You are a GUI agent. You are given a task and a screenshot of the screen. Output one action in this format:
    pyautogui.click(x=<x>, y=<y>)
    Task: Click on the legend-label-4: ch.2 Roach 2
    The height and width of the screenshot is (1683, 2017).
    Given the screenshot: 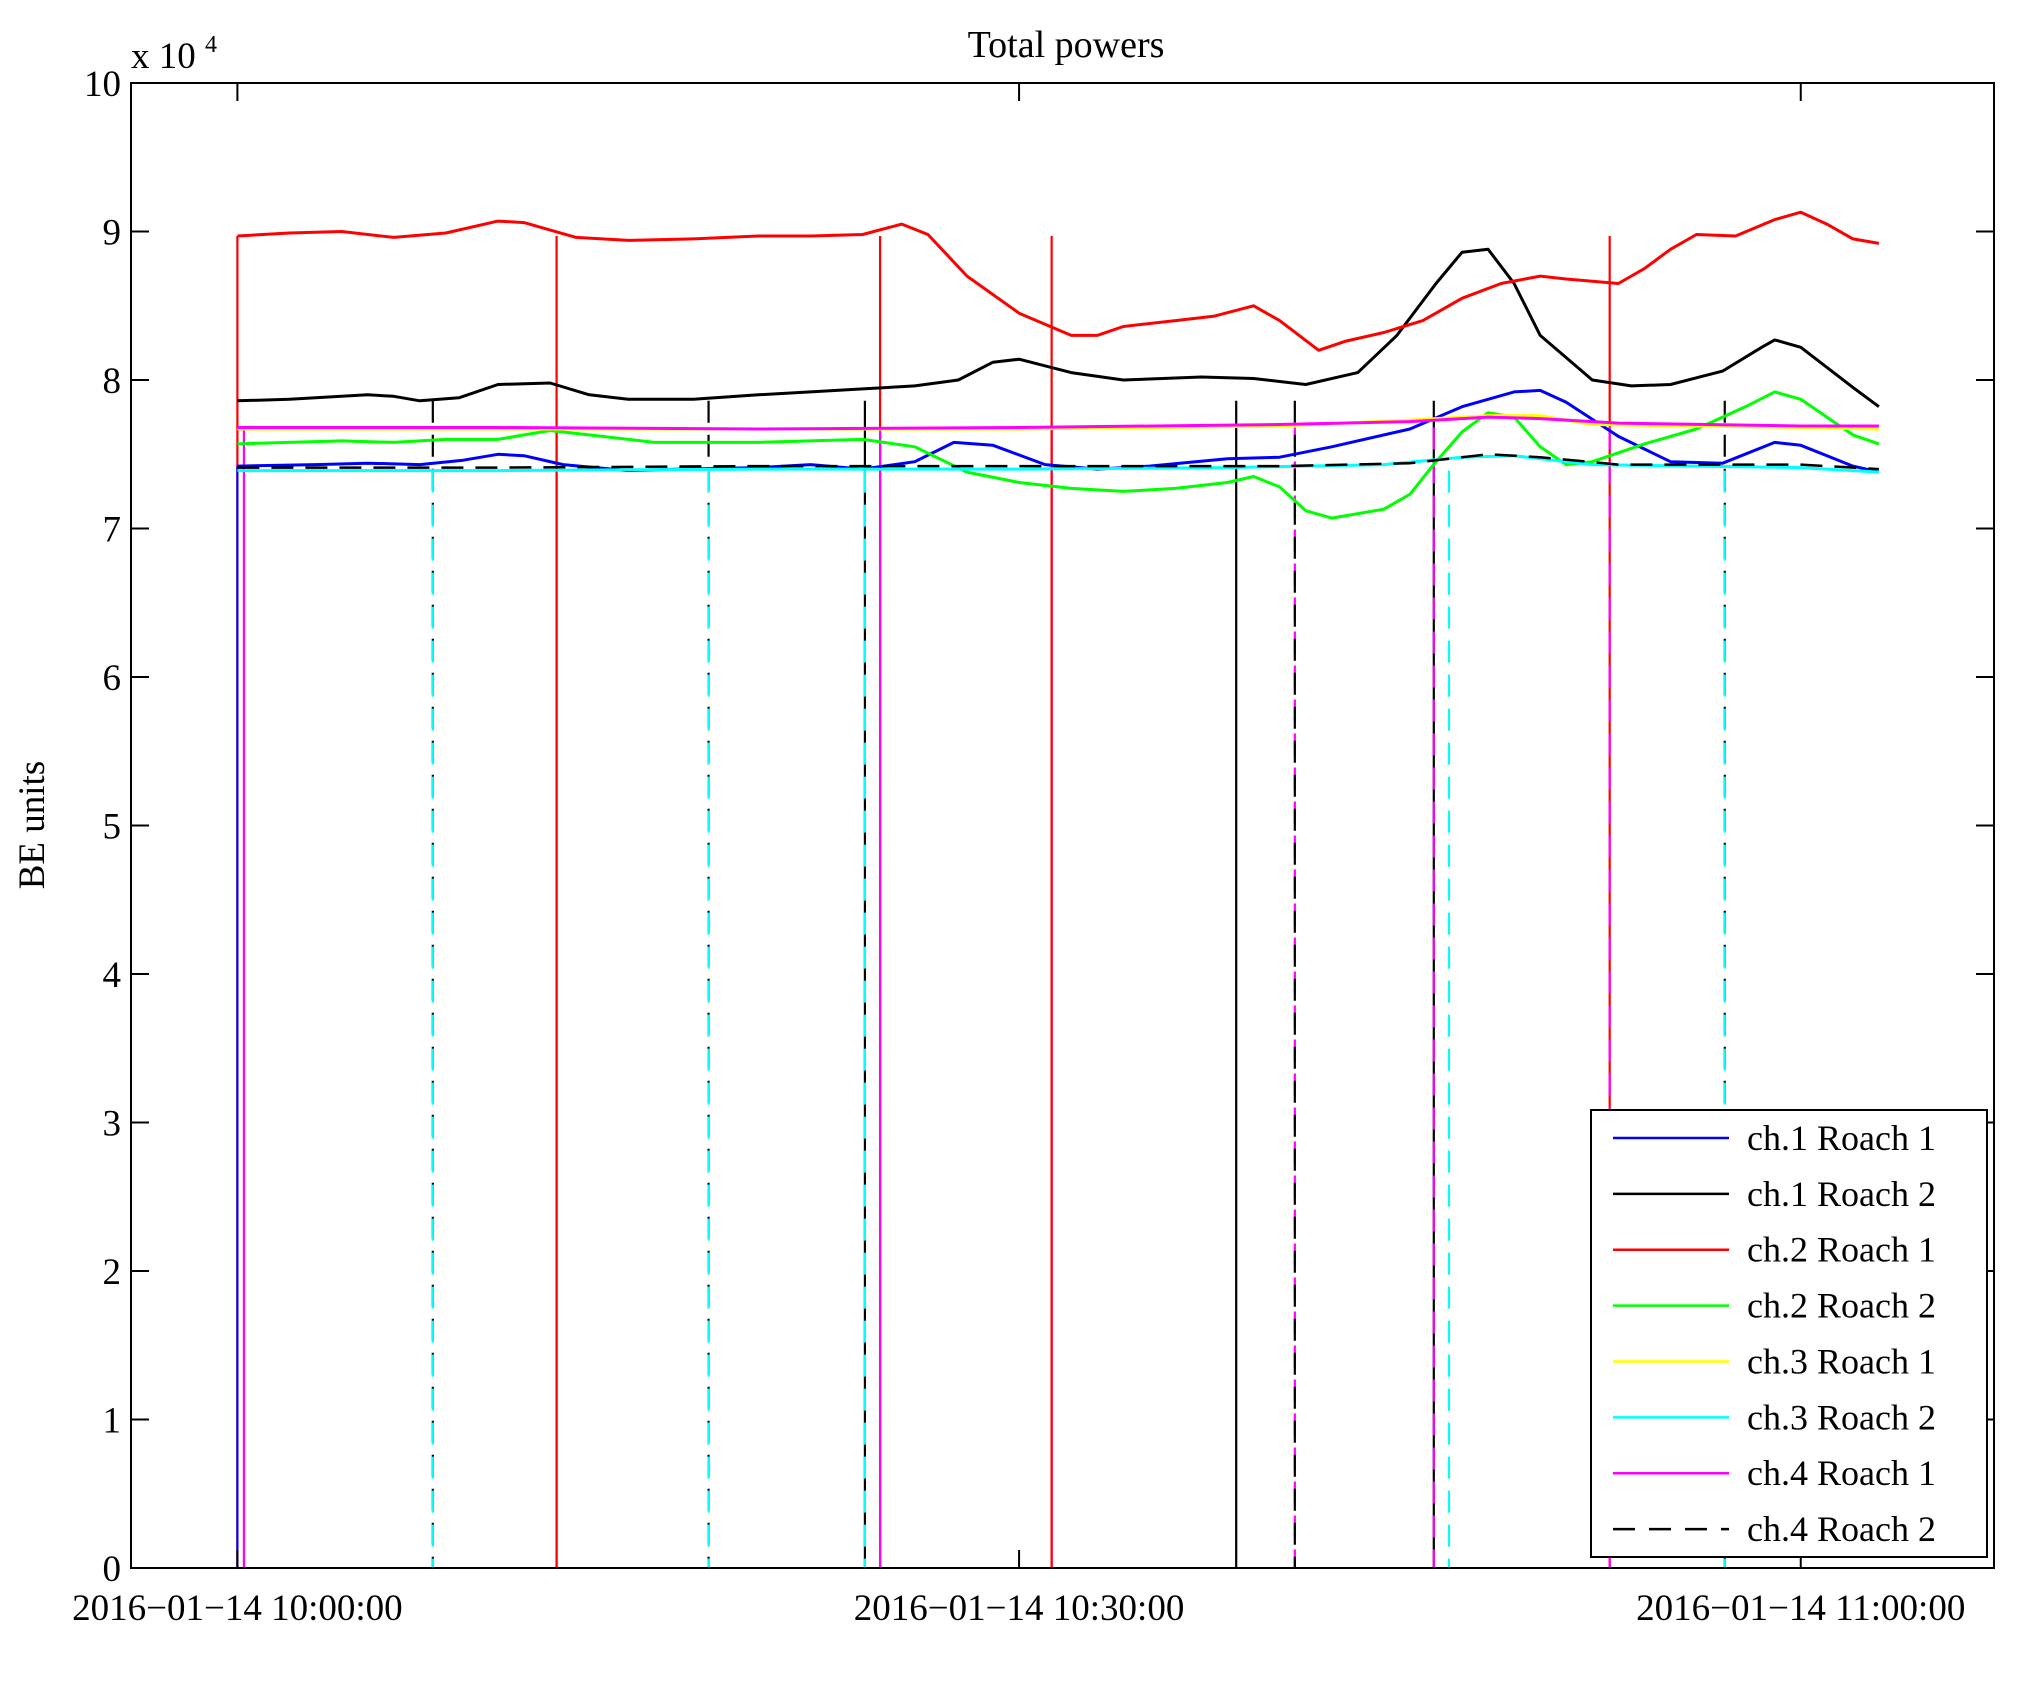 What is the action you would take?
    pyautogui.click(x=1841, y=1306)
    